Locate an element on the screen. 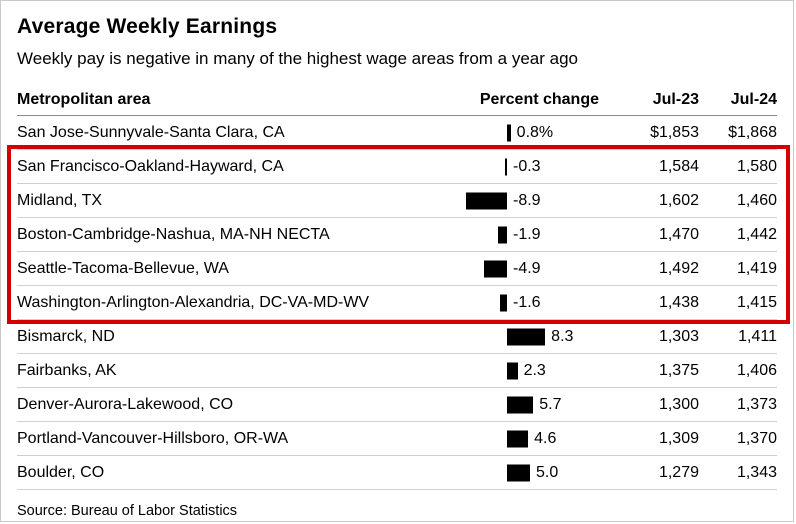 Image resolution: width=796 pixels, height=524 pixels. jul23-cell: 1,584 is located at coordinates (678, 166).